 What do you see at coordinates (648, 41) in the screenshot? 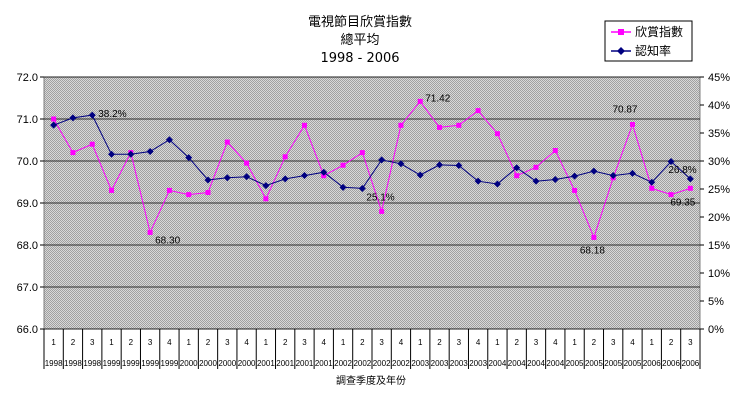
I see `legend: 欣賞指數 認知率` at bounding box center [648, 41].